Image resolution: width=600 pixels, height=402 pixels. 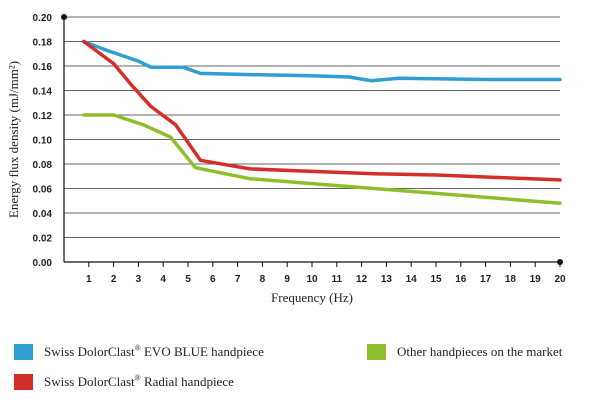 I want to click on x-axis-title: Frequency (Hz), so click(x=312, y=297).